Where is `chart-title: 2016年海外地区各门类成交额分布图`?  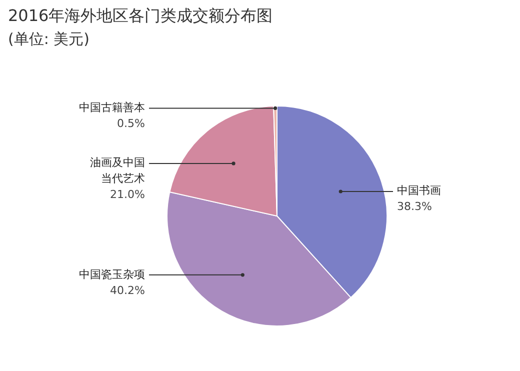
chart-title: 2016年海外地区各门类成交额分布图 is located at coordinates (140, 16).